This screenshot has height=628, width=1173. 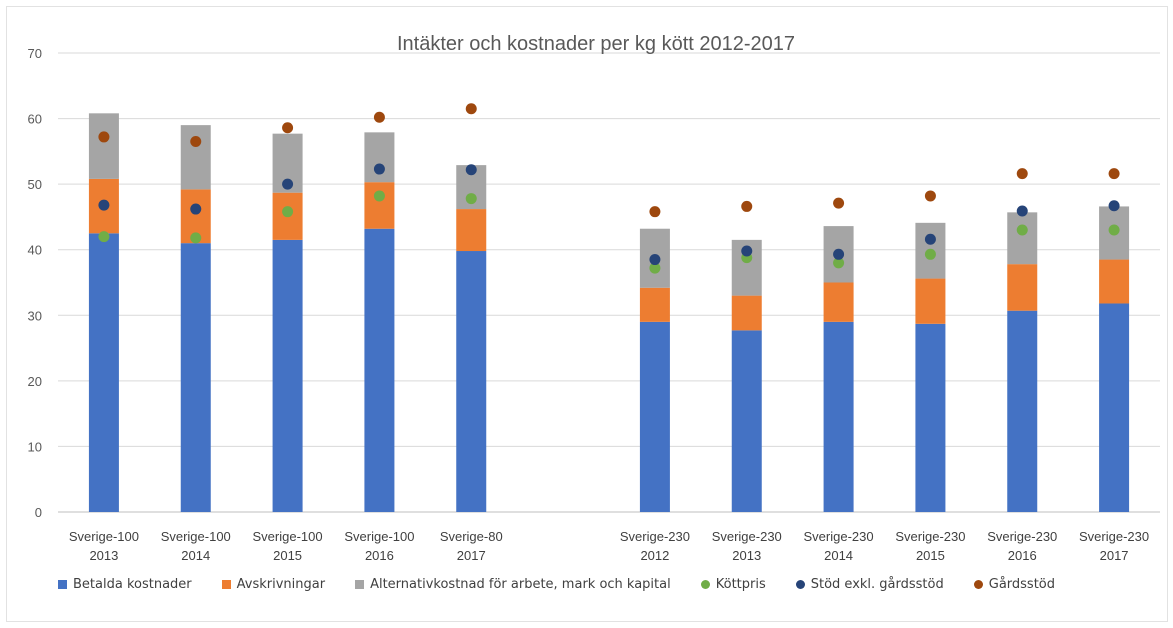 What do you see at coordinates (35, 315) in the screenshot?
I see `y-tick-label: 30` at bounding box center [35, 315].